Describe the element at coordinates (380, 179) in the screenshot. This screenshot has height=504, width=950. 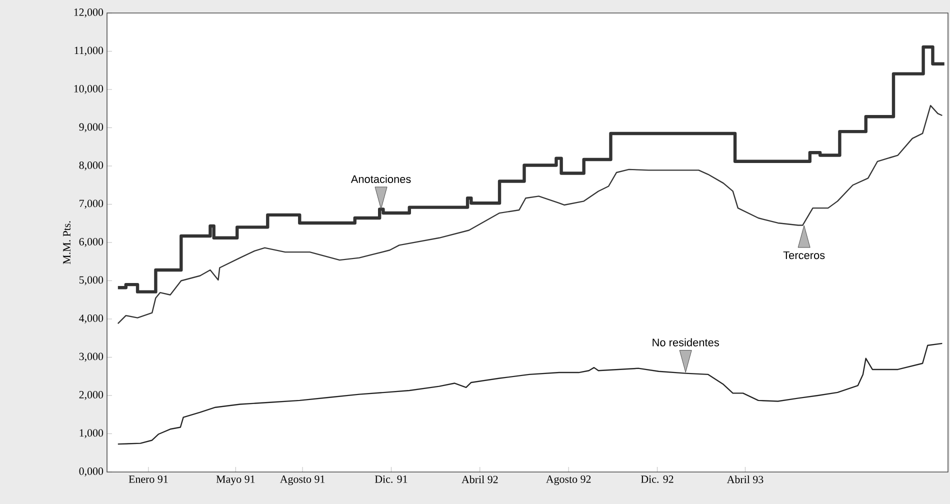
I see `annotation: Anotaciones` at that location.